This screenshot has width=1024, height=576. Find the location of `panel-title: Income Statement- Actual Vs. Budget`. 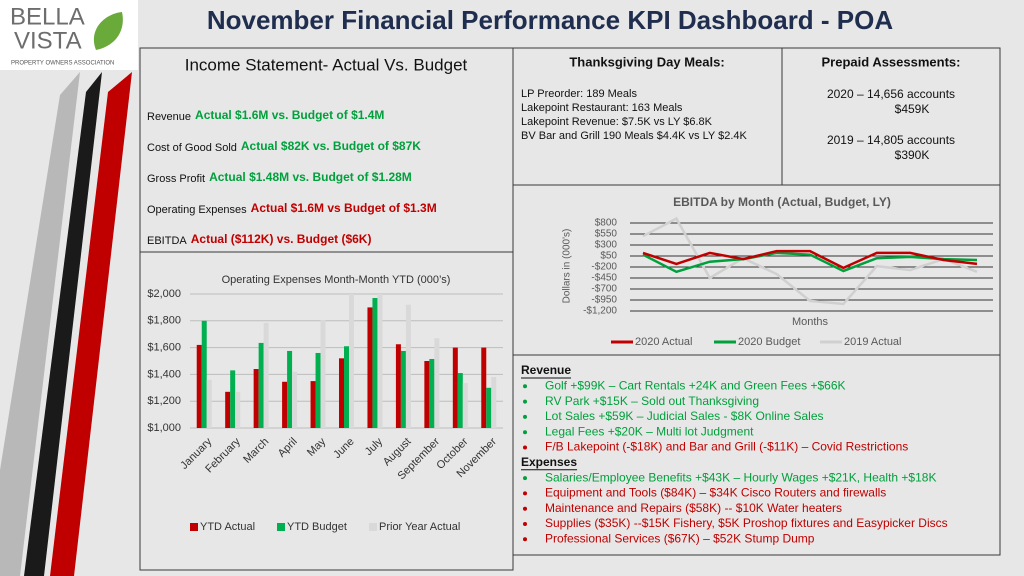

panel-title: Income Statement- Actual Vs. Budget is located at coordinates (326, 64).